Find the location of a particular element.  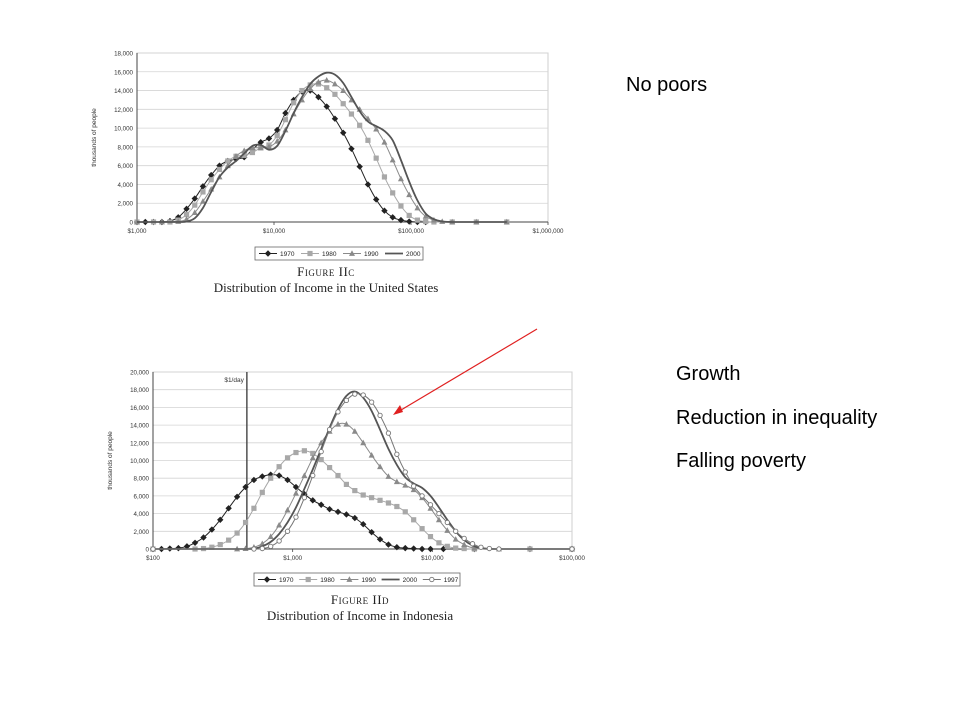

y-tick-label: 10,000 is located at coordinates (139, 461).